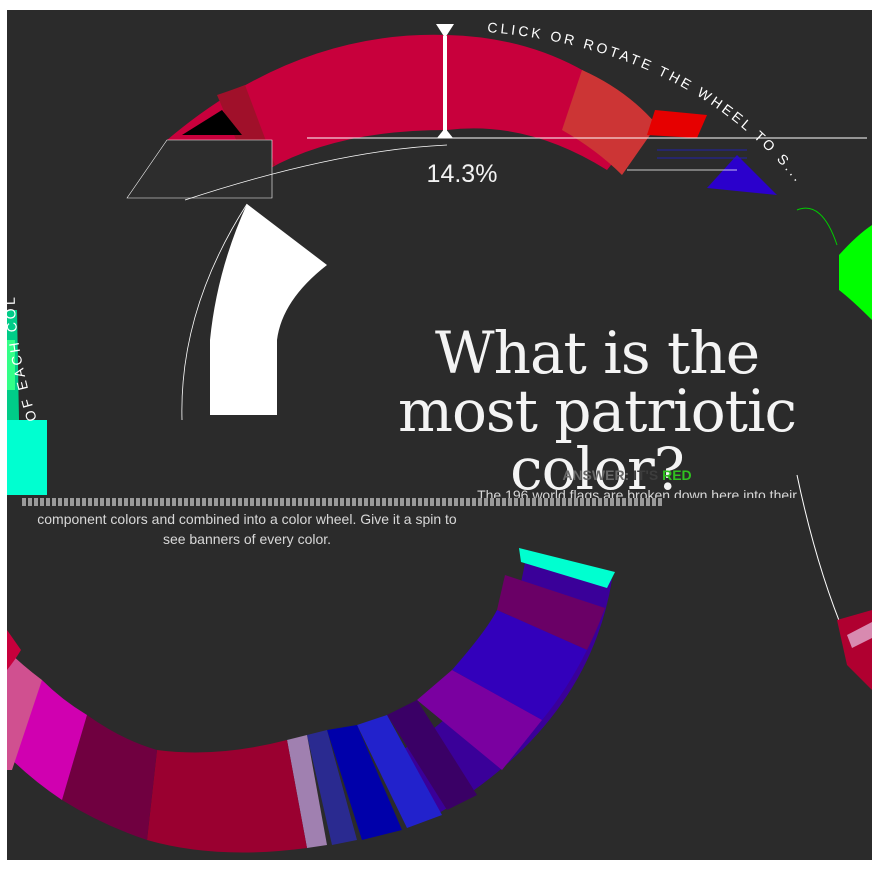  Describe the element at coordinates (199, 169) in the screenshot. I see `gray-block` at that location.